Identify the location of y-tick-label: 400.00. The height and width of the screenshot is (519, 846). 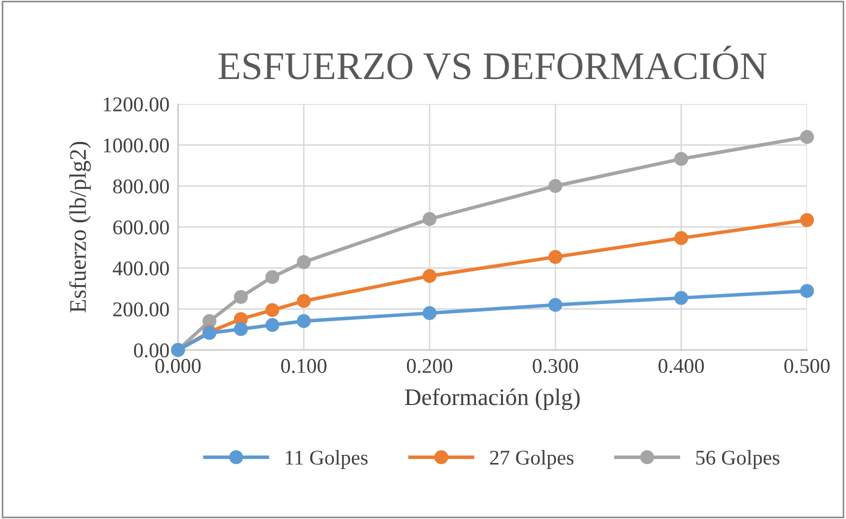
(140, 268).